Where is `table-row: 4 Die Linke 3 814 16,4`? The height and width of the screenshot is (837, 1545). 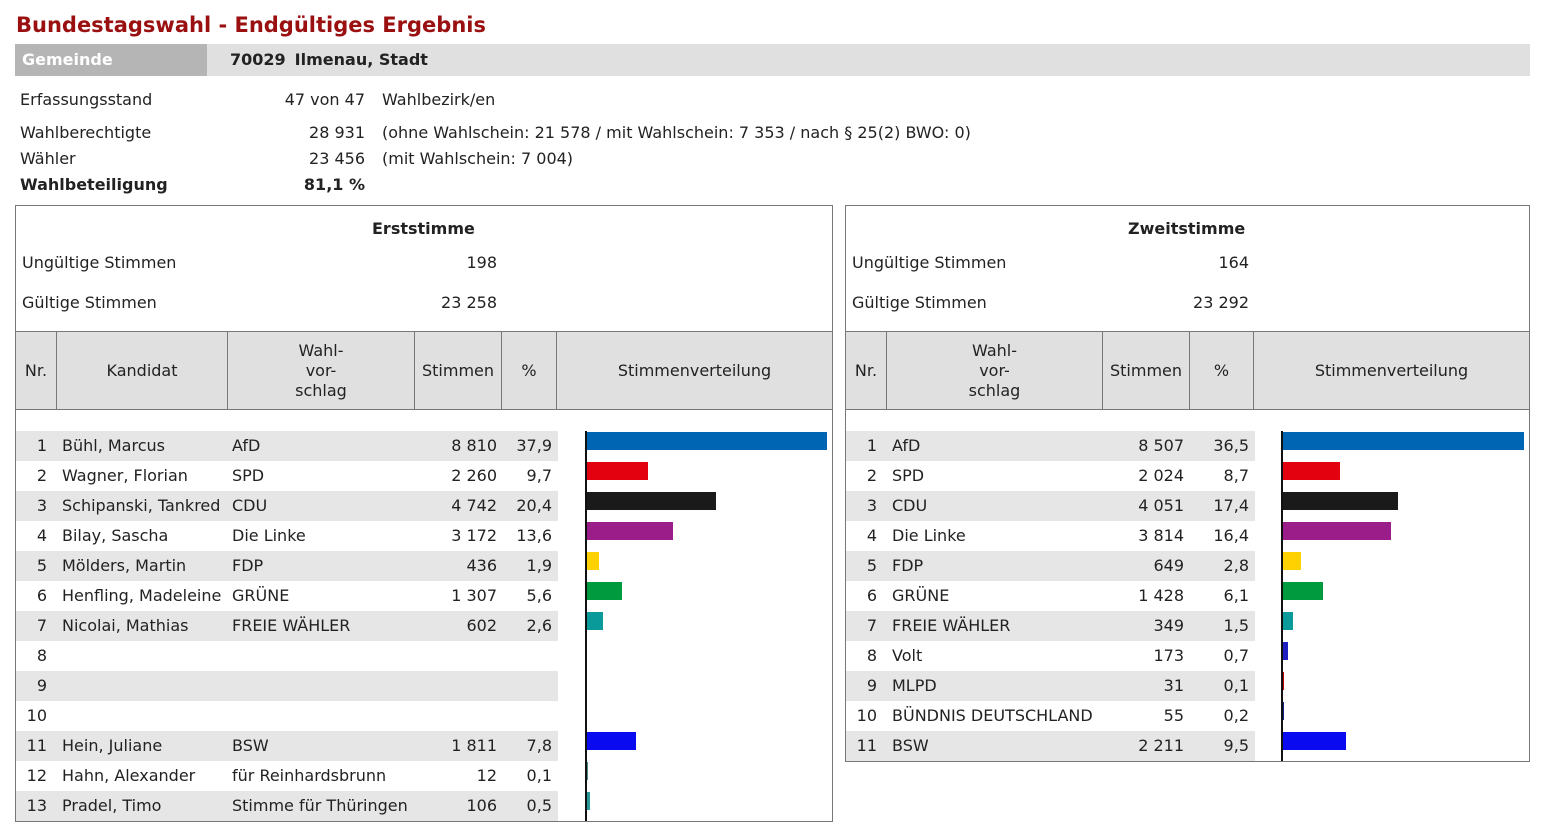 table-row: 4 Die Linke 3 814 16,4 is located at coordinates (1187, 536).